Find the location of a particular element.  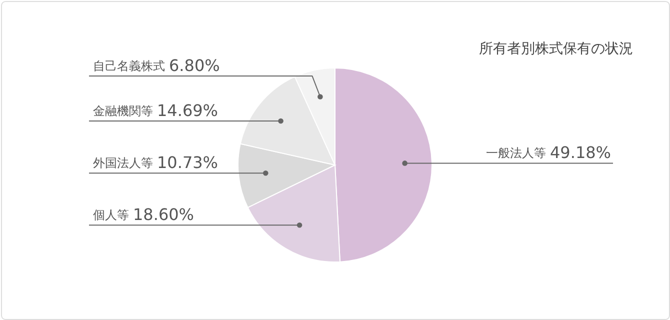

data-label: 10.73% is located at coordinates (187, 162).